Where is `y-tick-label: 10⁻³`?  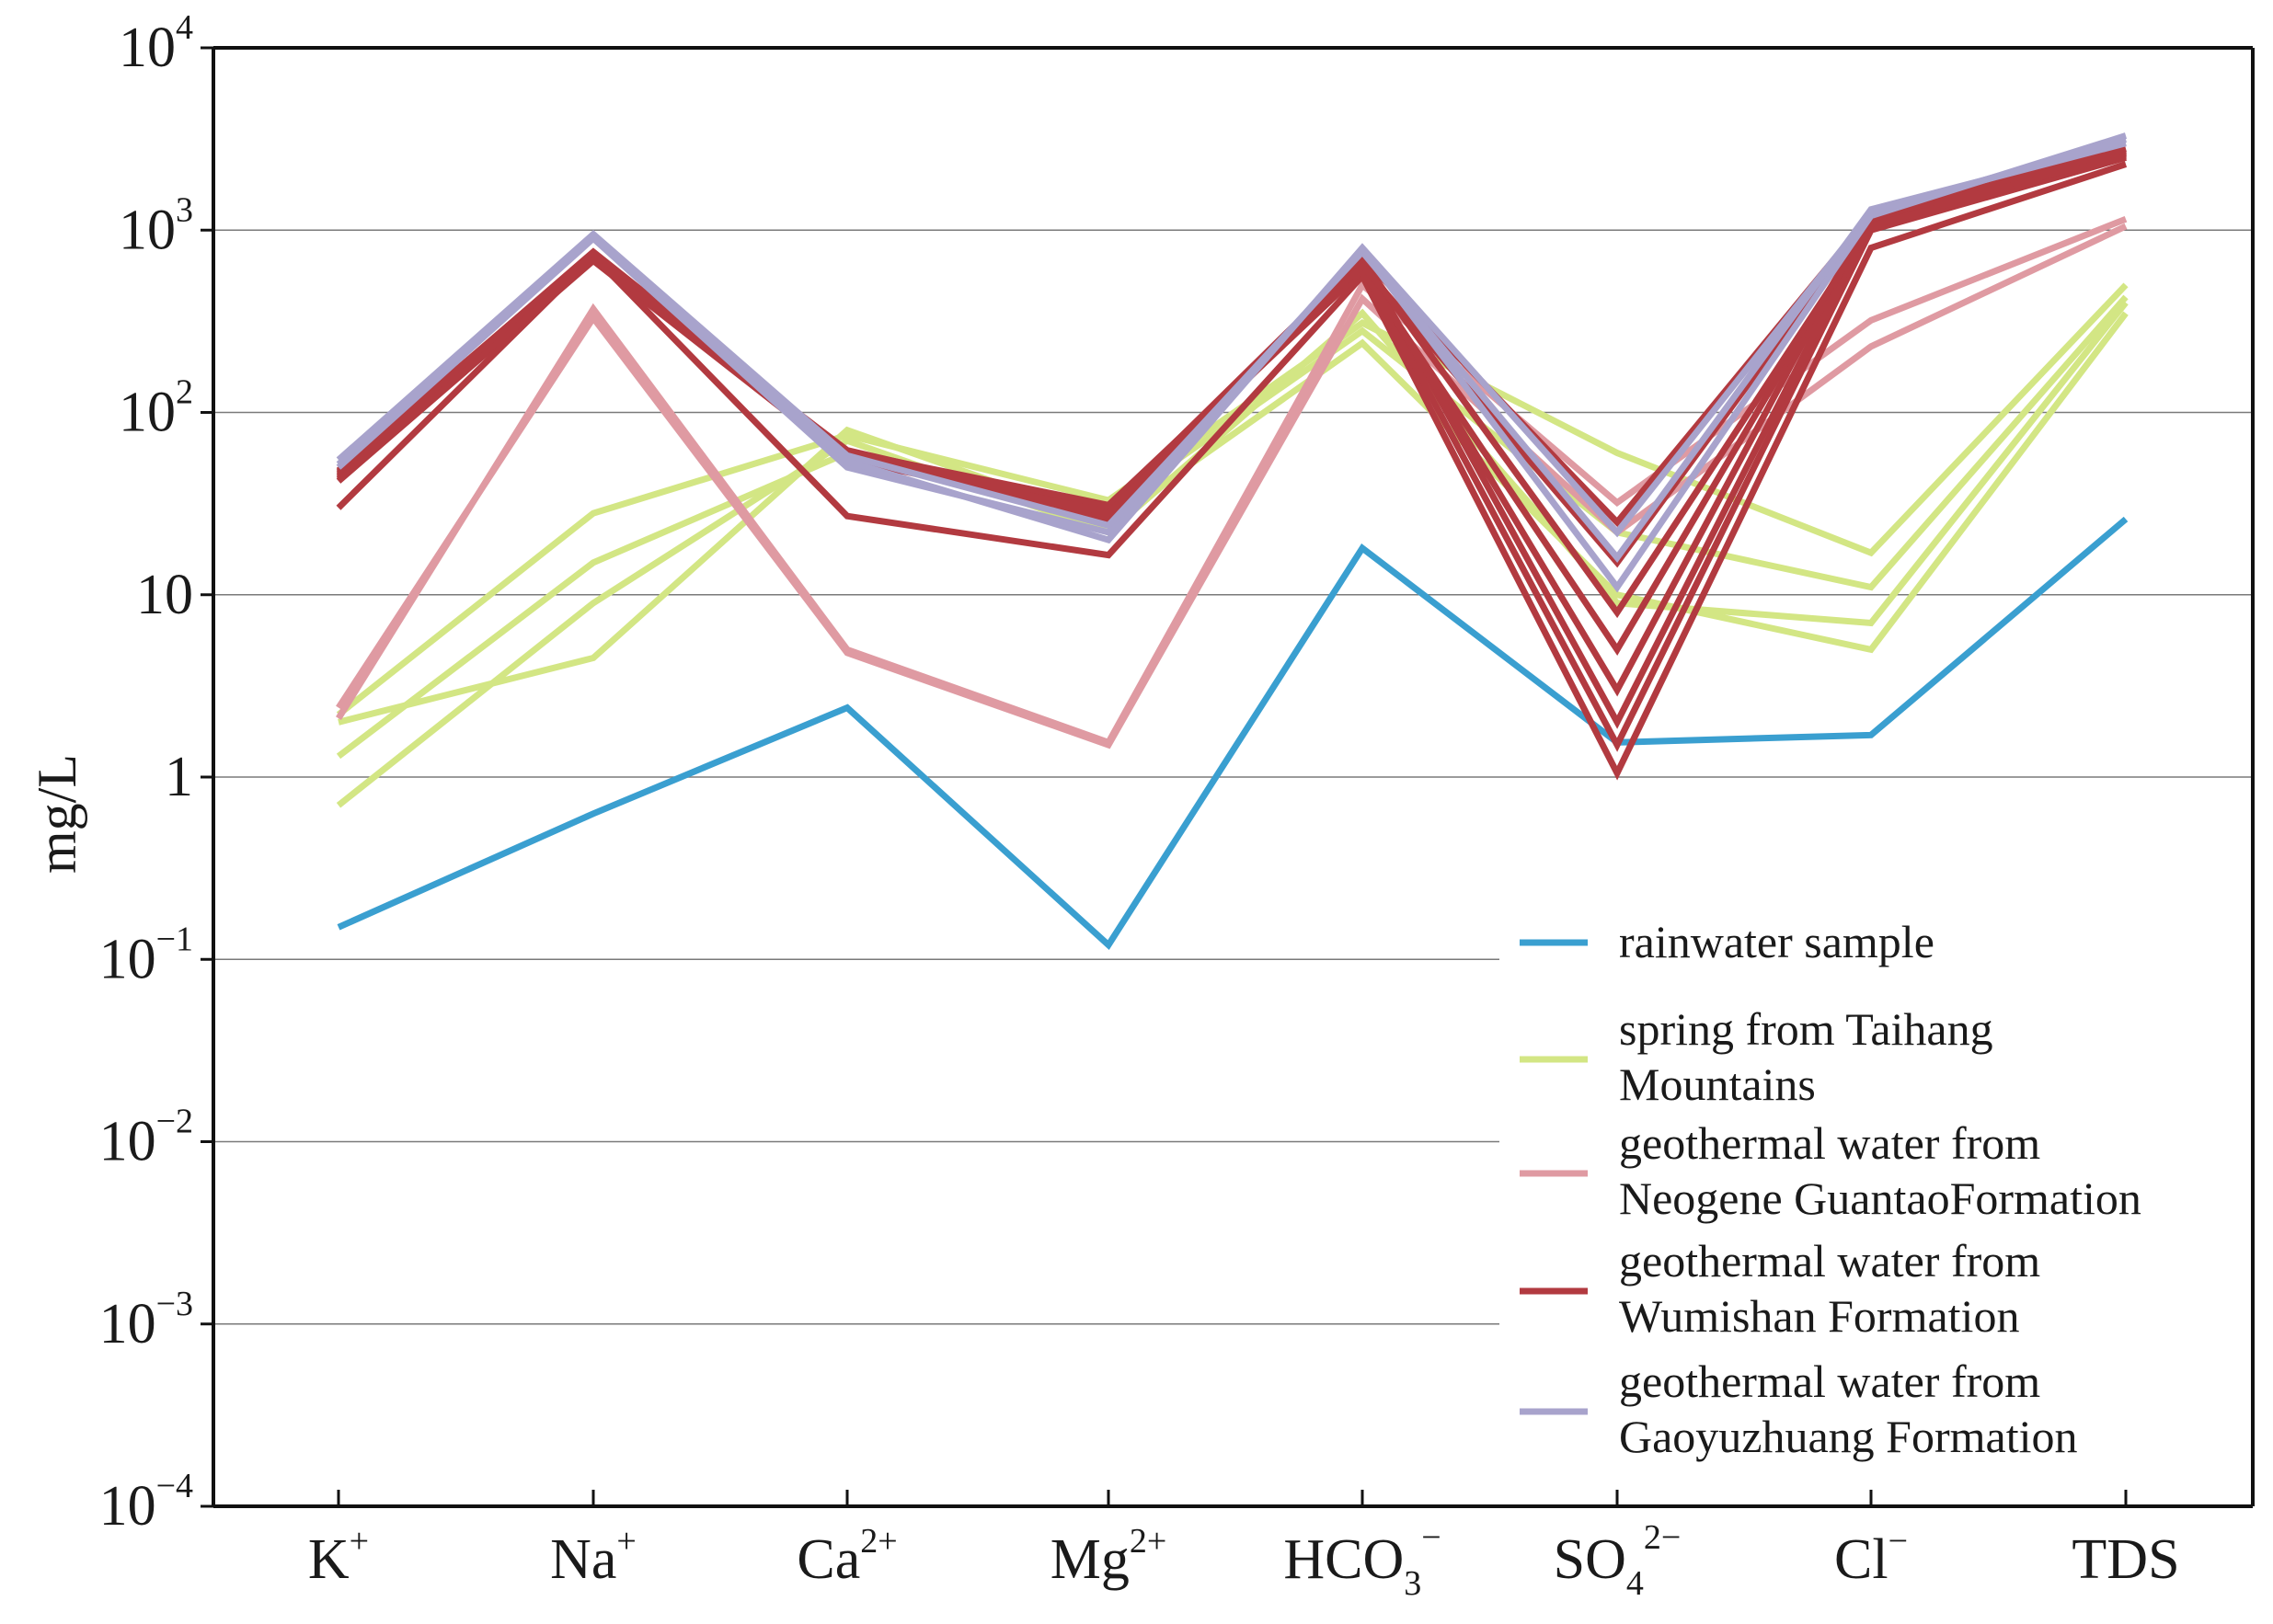
y-tick-label: 10⁻³ is located at coordinates (146, 1320).